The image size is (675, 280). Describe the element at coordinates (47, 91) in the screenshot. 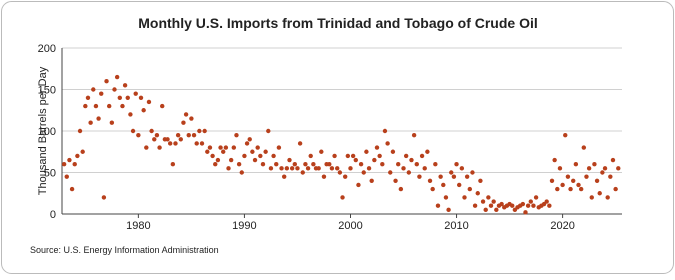

I see `y-tick-label: 150` at that location.